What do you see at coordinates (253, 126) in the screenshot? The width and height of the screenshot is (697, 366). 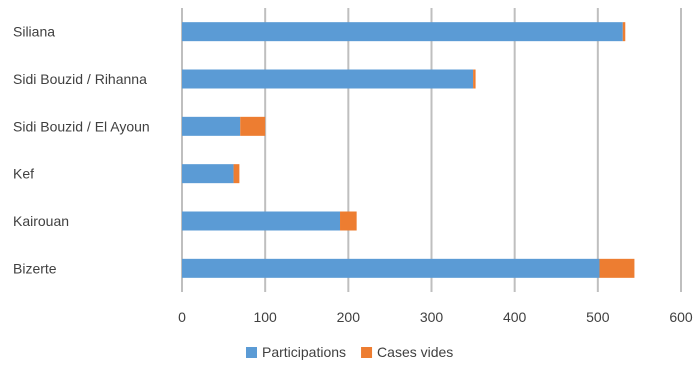 I see `bar-cases-vides-sidi-bouzid-el-ayoun` at bounding box center [253, 126].